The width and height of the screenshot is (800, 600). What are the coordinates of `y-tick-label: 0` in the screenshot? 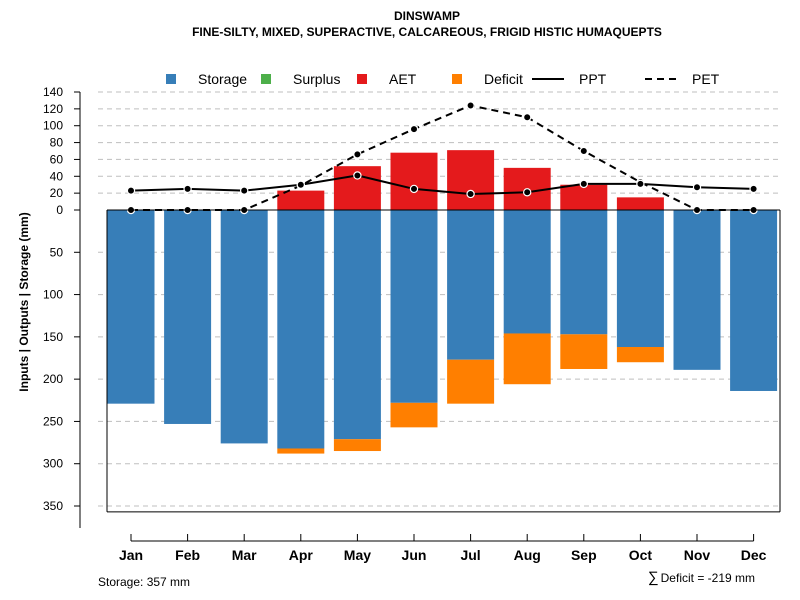 It's located at (59, 210).